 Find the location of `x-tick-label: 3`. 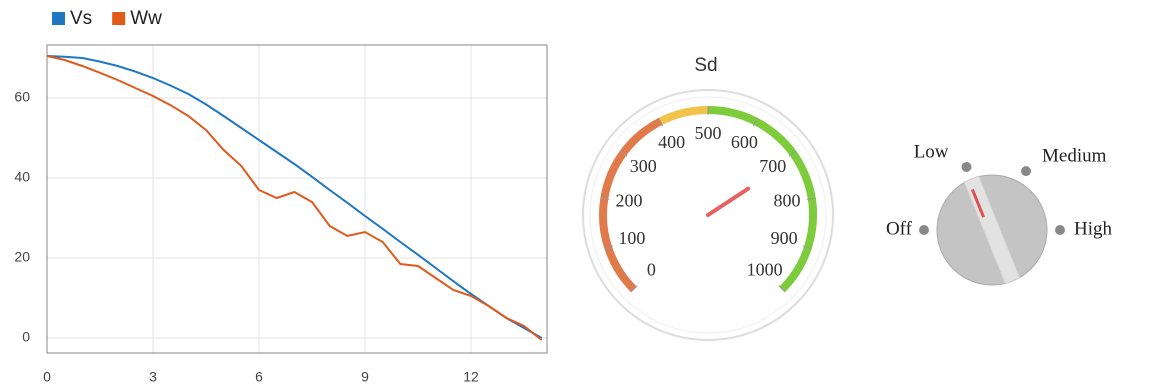

x-tick-label: 3 is located at coordinates (153, 377).